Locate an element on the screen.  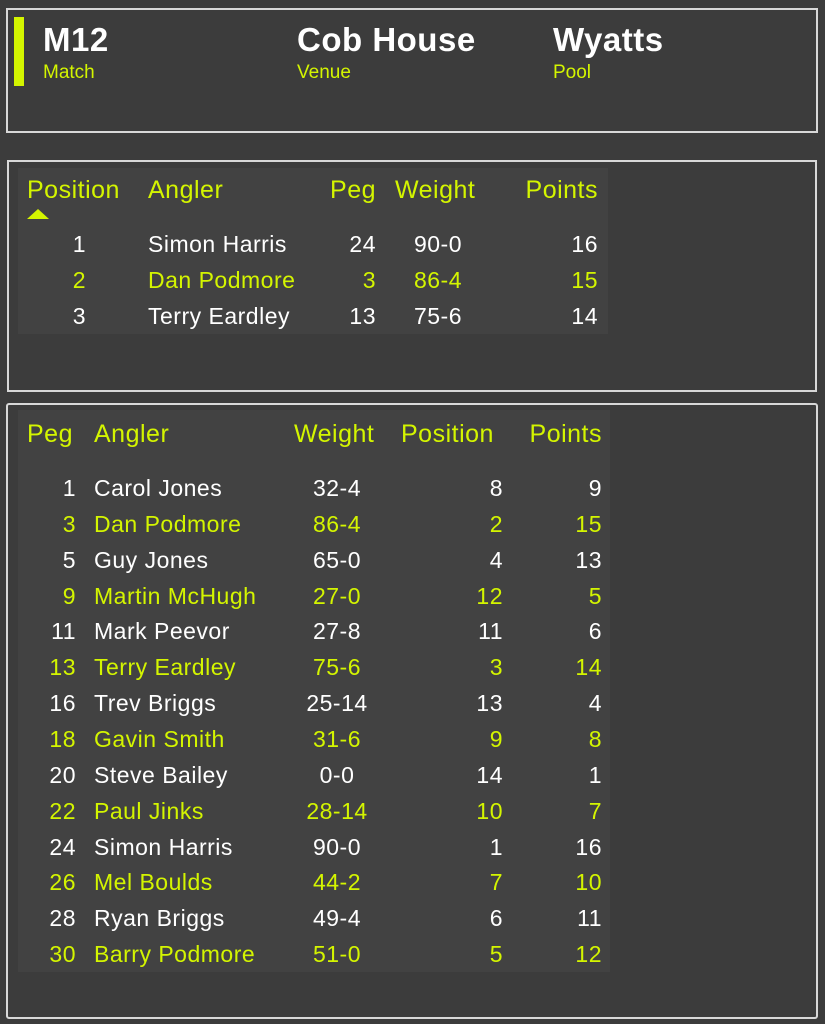
points-cell: 8 is located at coordinates (595, 738).